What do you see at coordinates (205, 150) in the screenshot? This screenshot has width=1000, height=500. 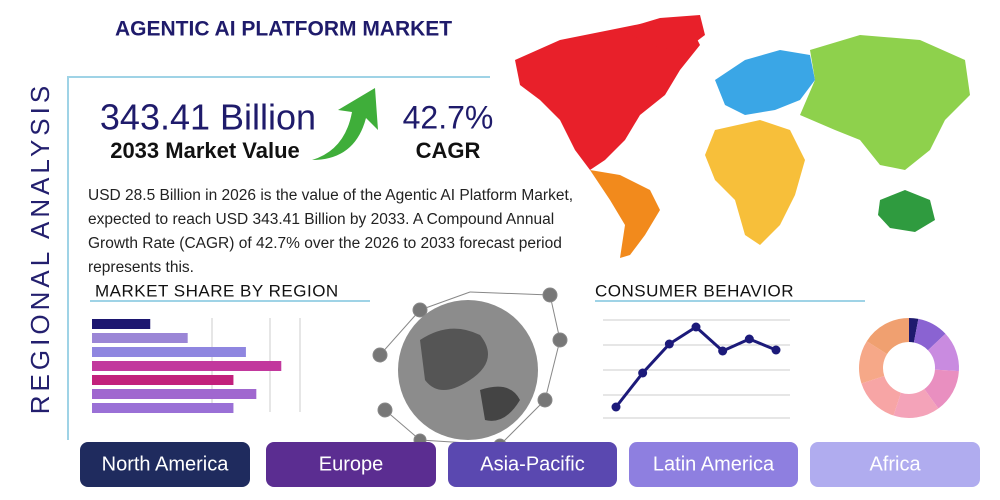 I see `stat-label: 2033 Market Value` at bounding box center [205, 150].